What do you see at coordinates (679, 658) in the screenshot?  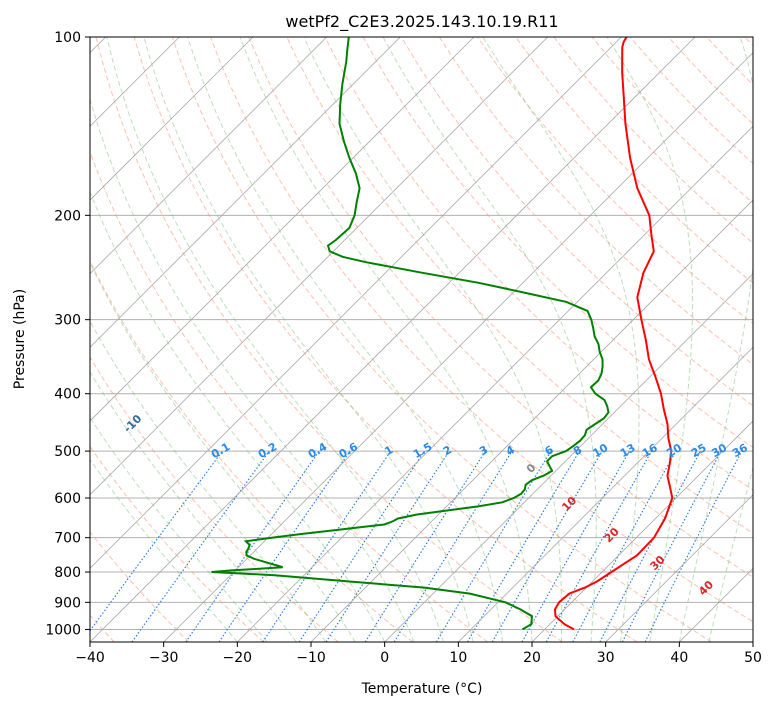 I see `x-tick-label: 40` at bounding box center [679, 658].